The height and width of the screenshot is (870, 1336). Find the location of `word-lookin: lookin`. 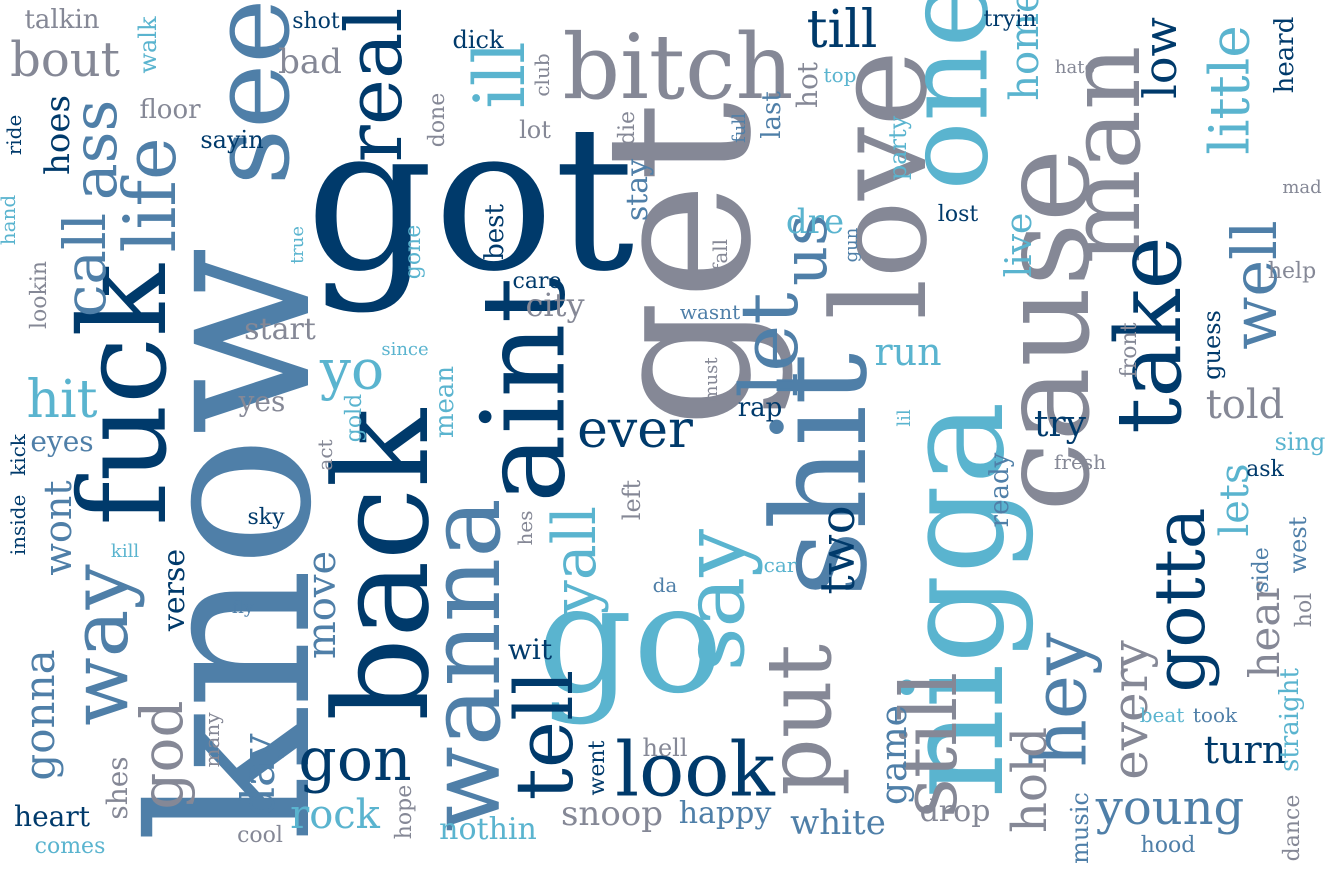

word-lookin: lookin is located at coordinates (39, 295).